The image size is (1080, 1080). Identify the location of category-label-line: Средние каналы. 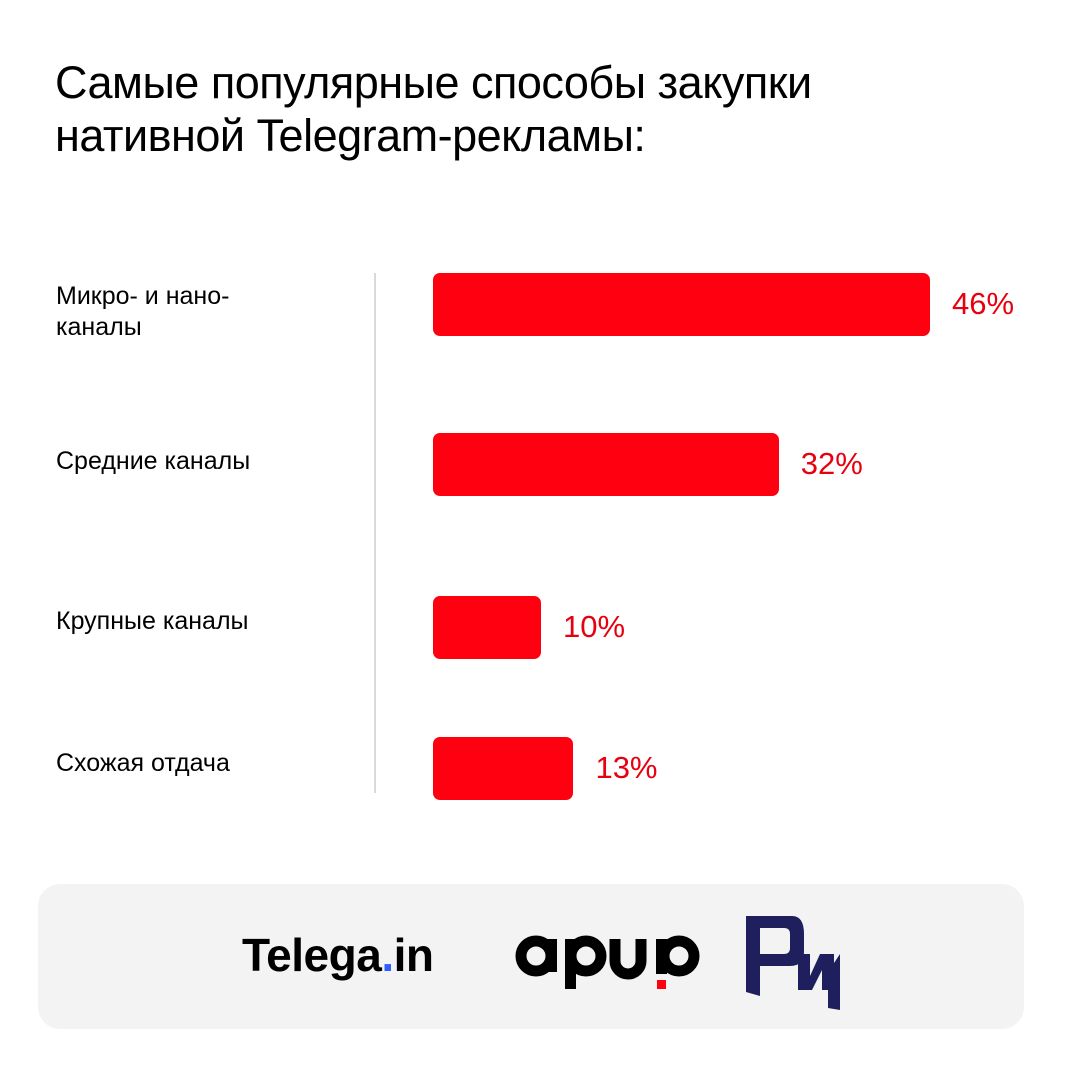
(153, 461).